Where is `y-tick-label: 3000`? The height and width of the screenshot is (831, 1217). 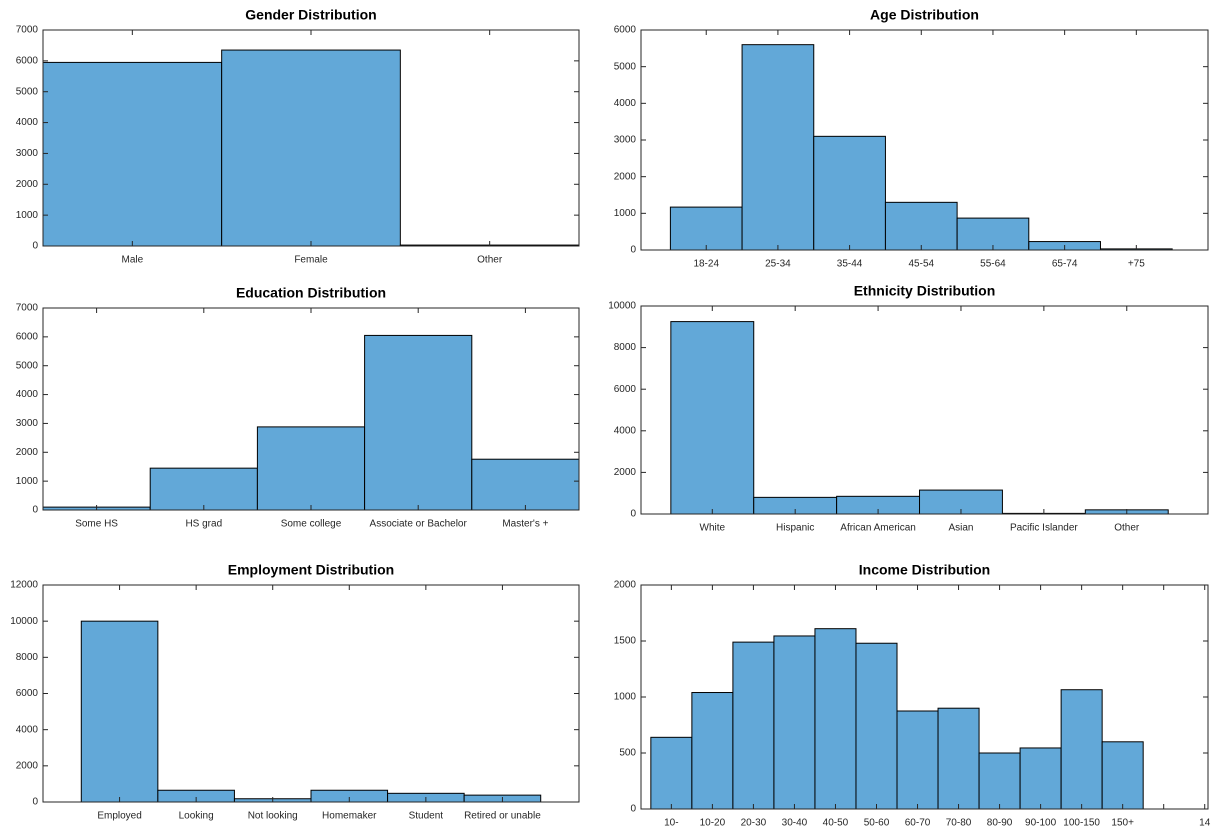 y-tick-label: 3000 is located at coordinates (27, 153).